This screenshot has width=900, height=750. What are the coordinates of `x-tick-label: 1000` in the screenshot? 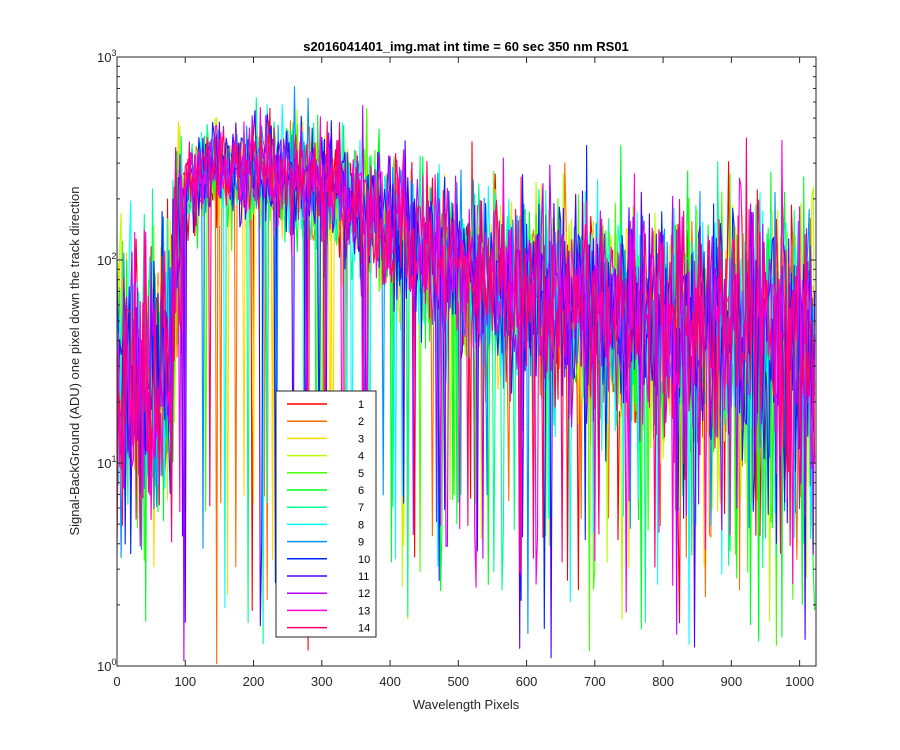 It's located at (799, 681).